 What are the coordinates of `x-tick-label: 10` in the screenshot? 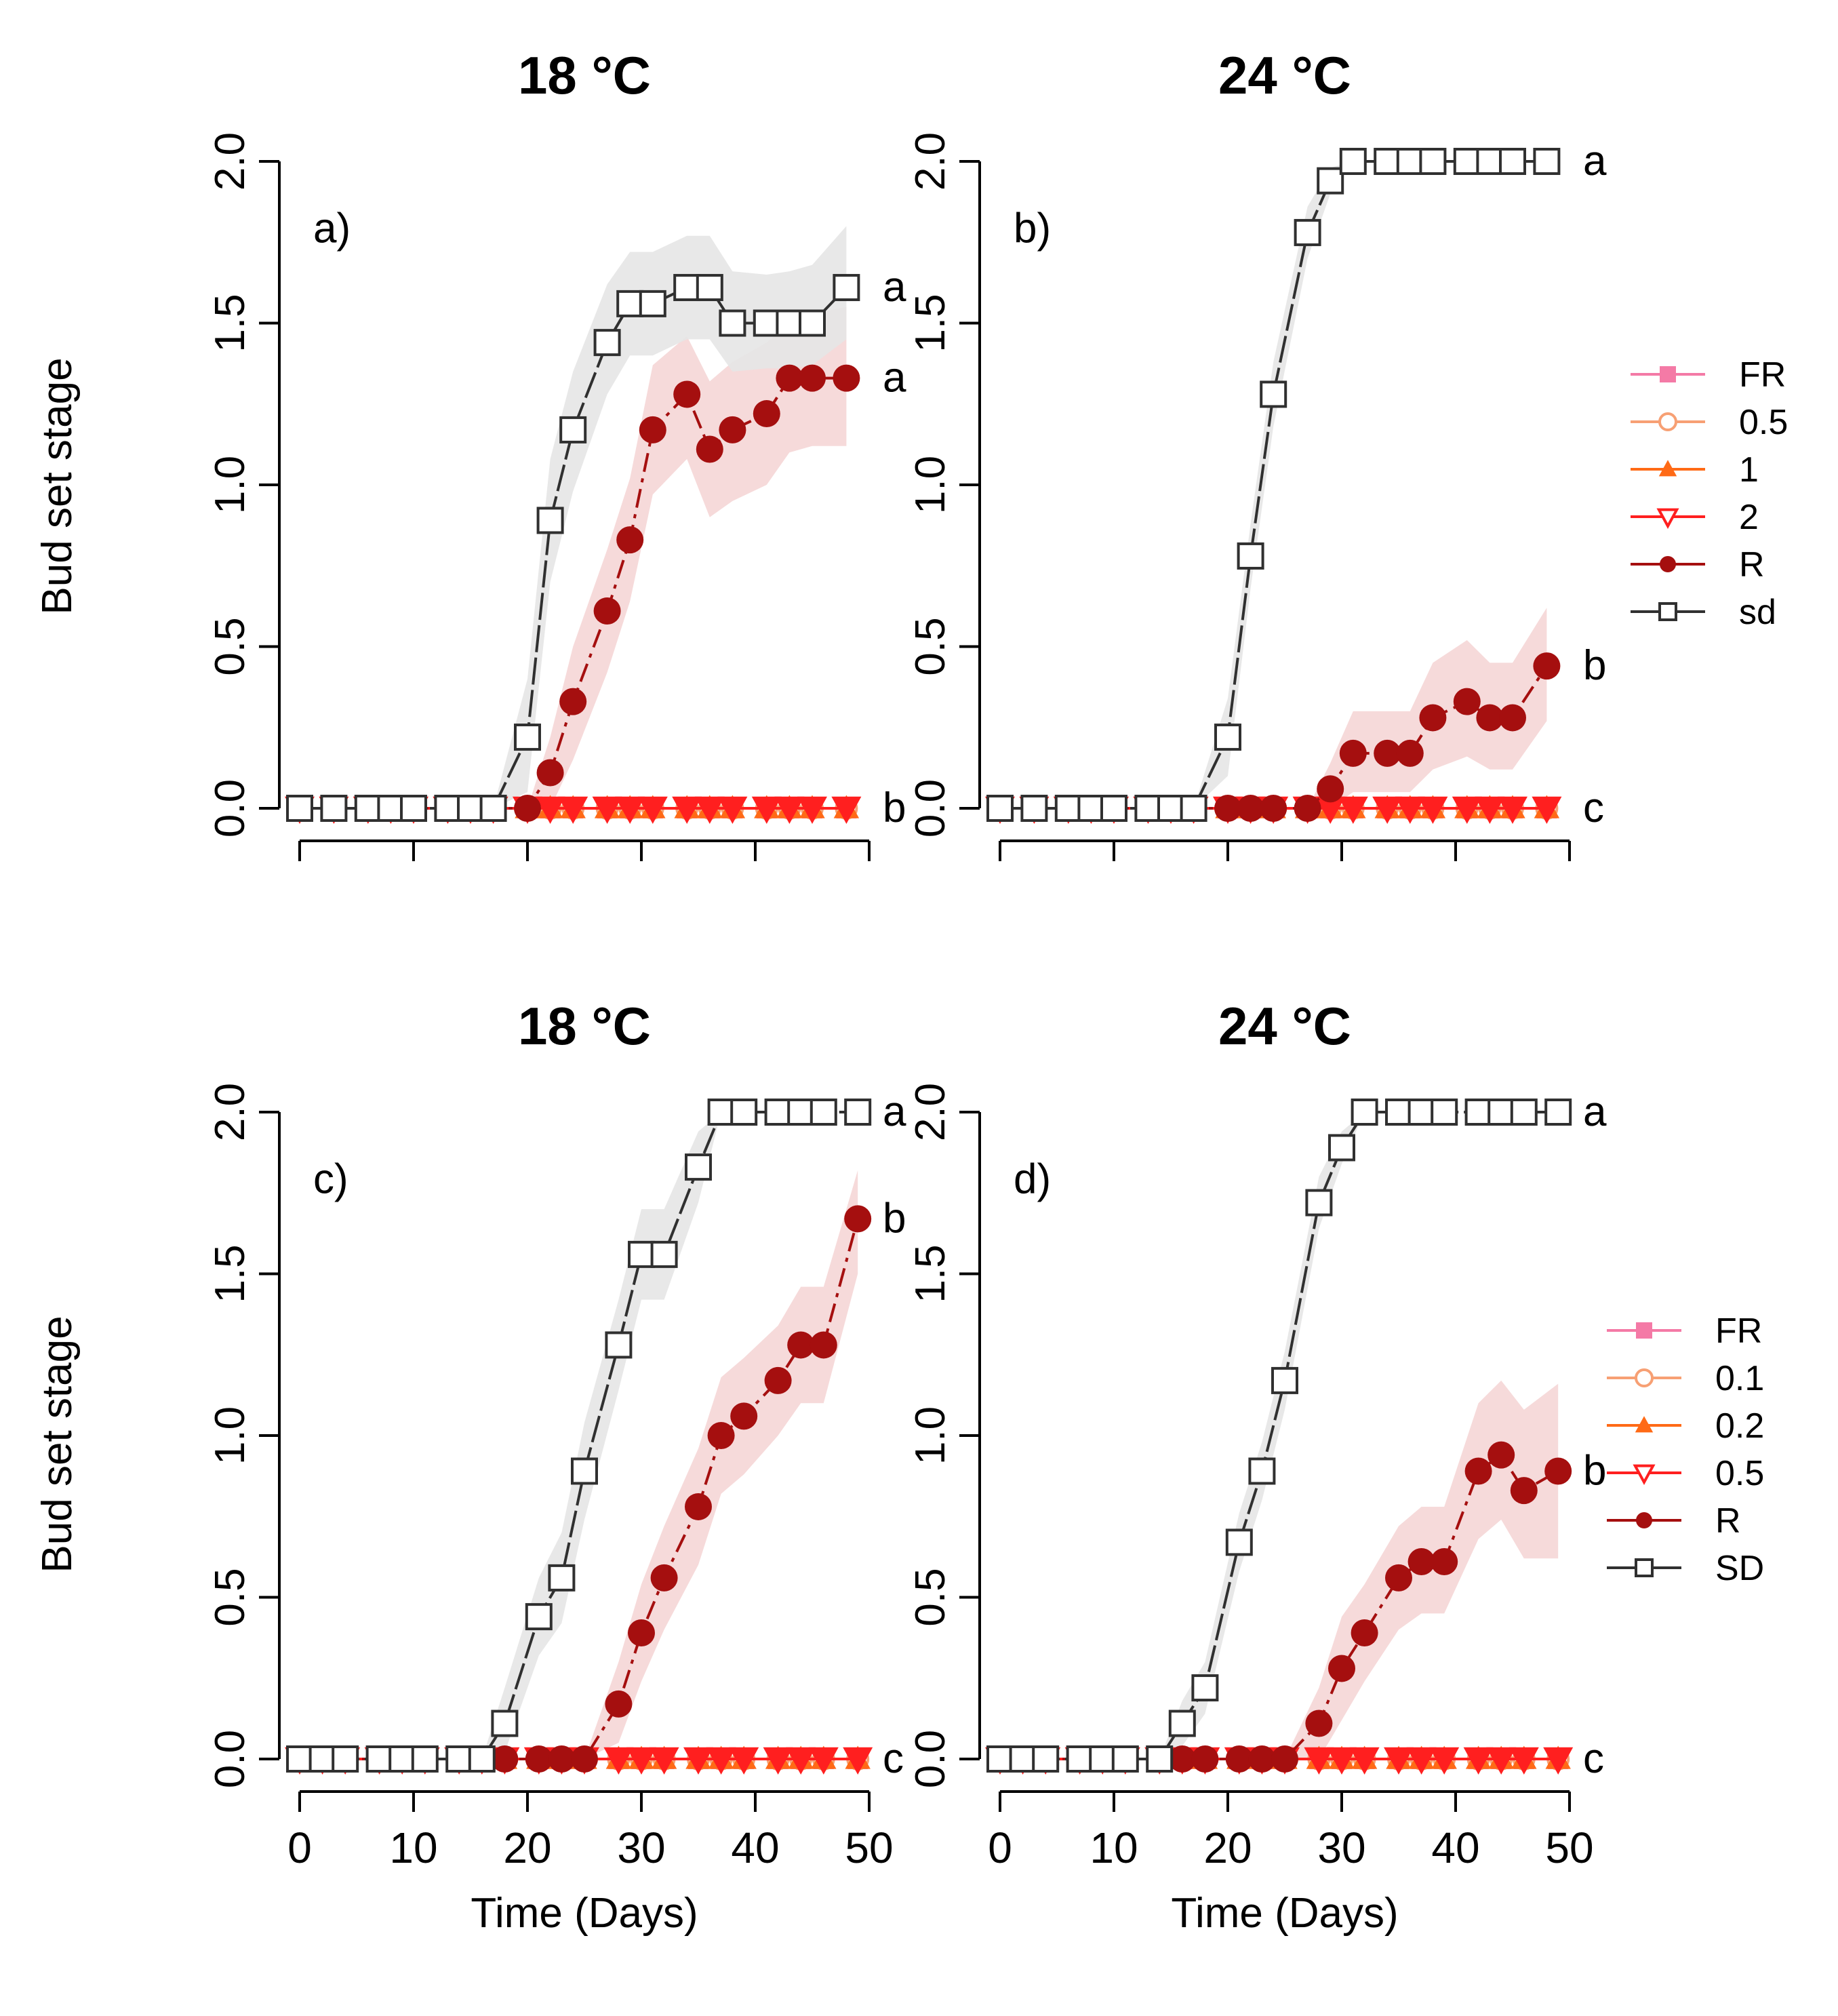 It's located at (1114, 1847).